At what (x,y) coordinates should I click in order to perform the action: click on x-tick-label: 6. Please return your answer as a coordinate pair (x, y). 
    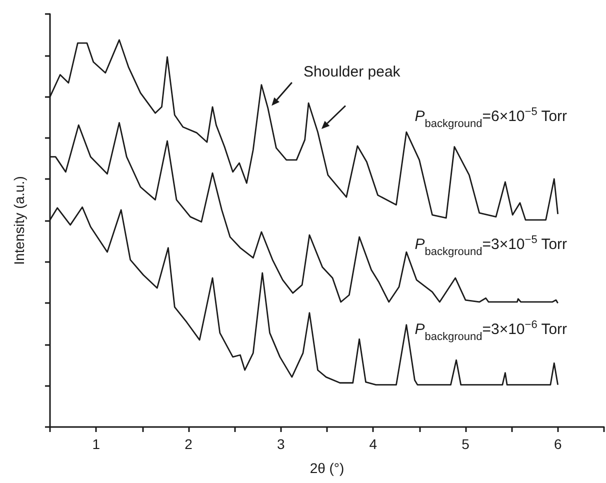
    Looking at the image, I should click on (558, 444).